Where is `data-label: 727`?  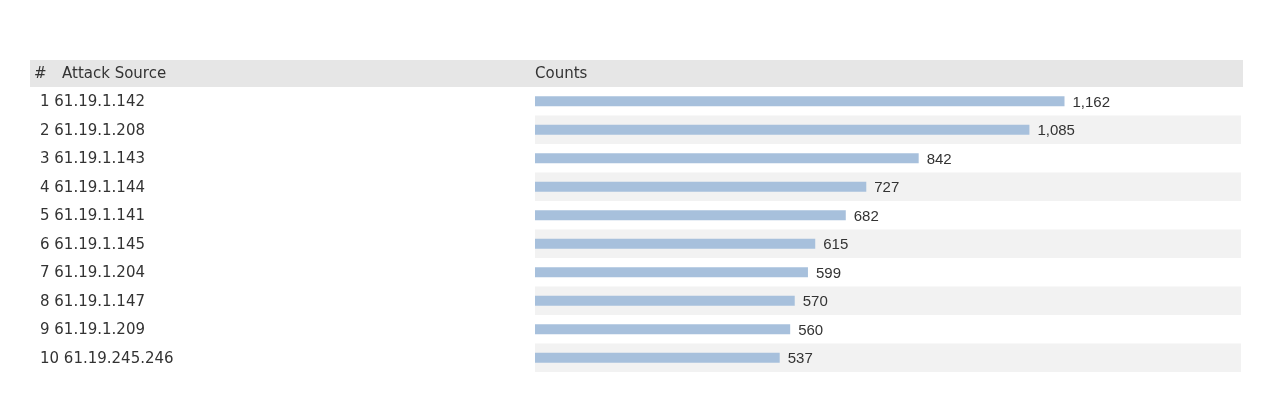 data-label: 727 is located at coordinates (887, 187).